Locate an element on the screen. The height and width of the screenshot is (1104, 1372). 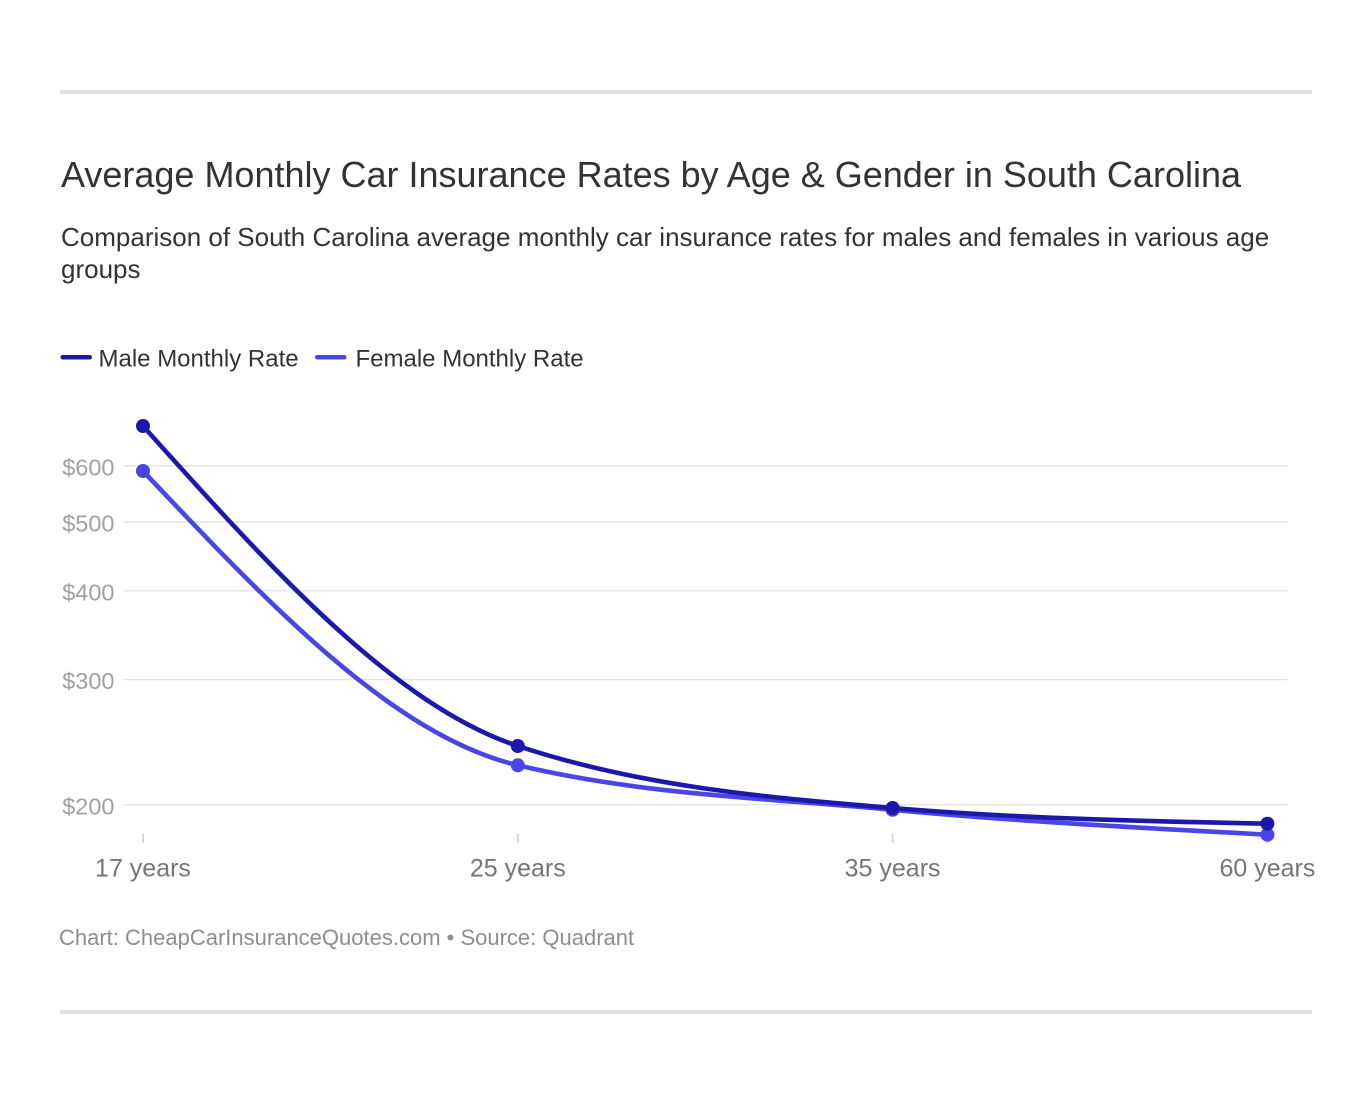
svg-text: $600 is located at coordinates (88, 467).